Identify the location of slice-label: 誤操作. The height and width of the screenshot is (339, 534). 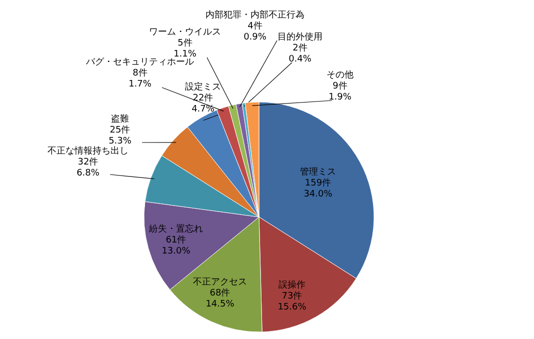
(292, 285).